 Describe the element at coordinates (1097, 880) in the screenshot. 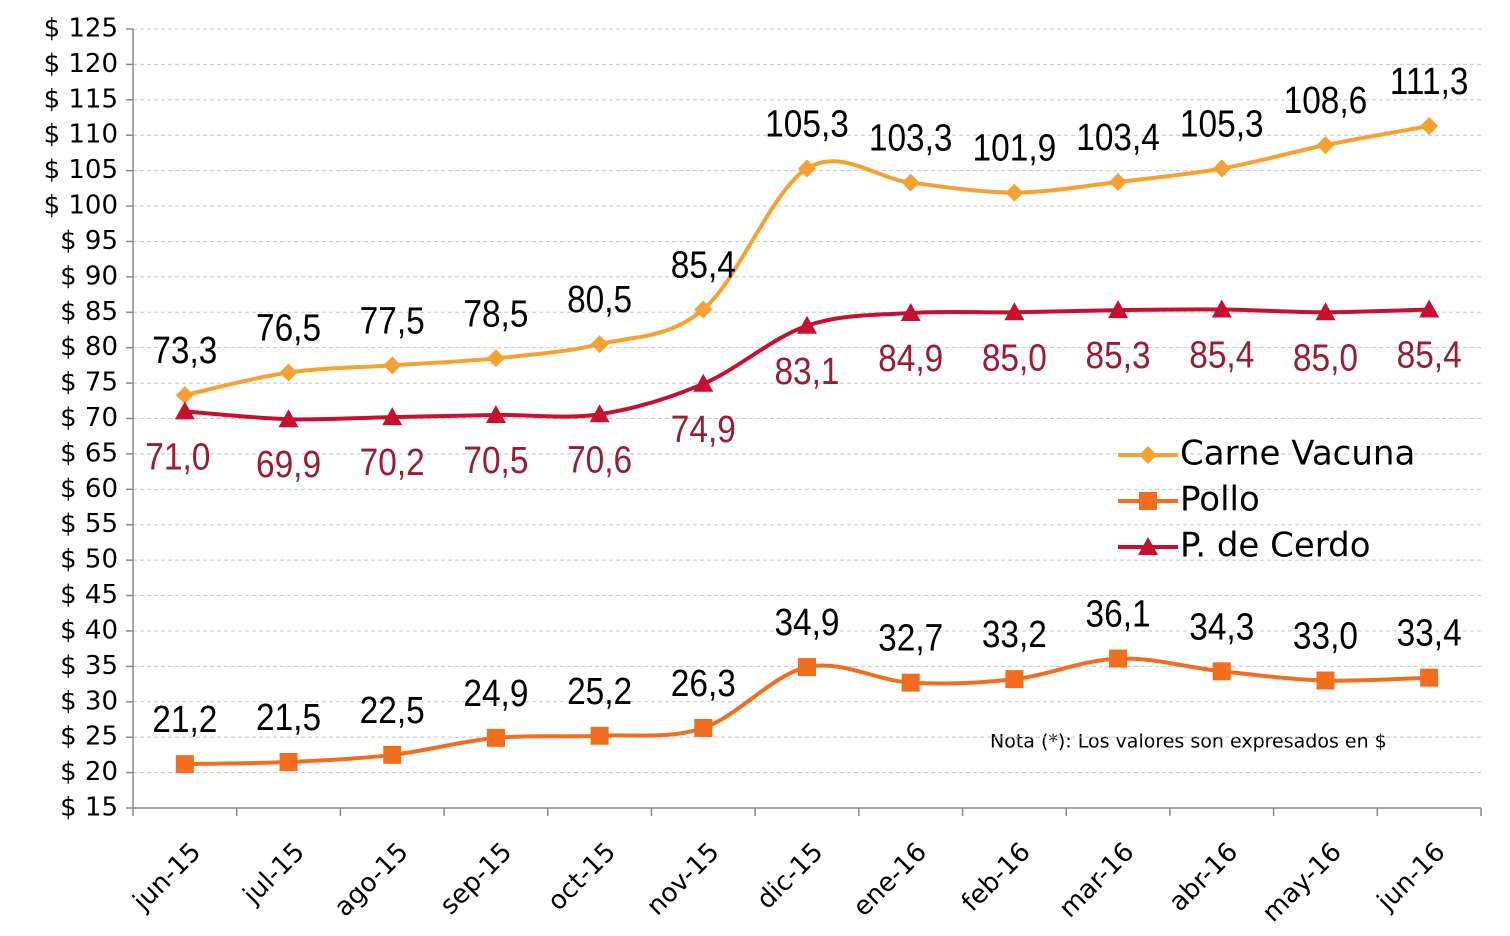

I see `x-tick-label: mar-16` at that location.